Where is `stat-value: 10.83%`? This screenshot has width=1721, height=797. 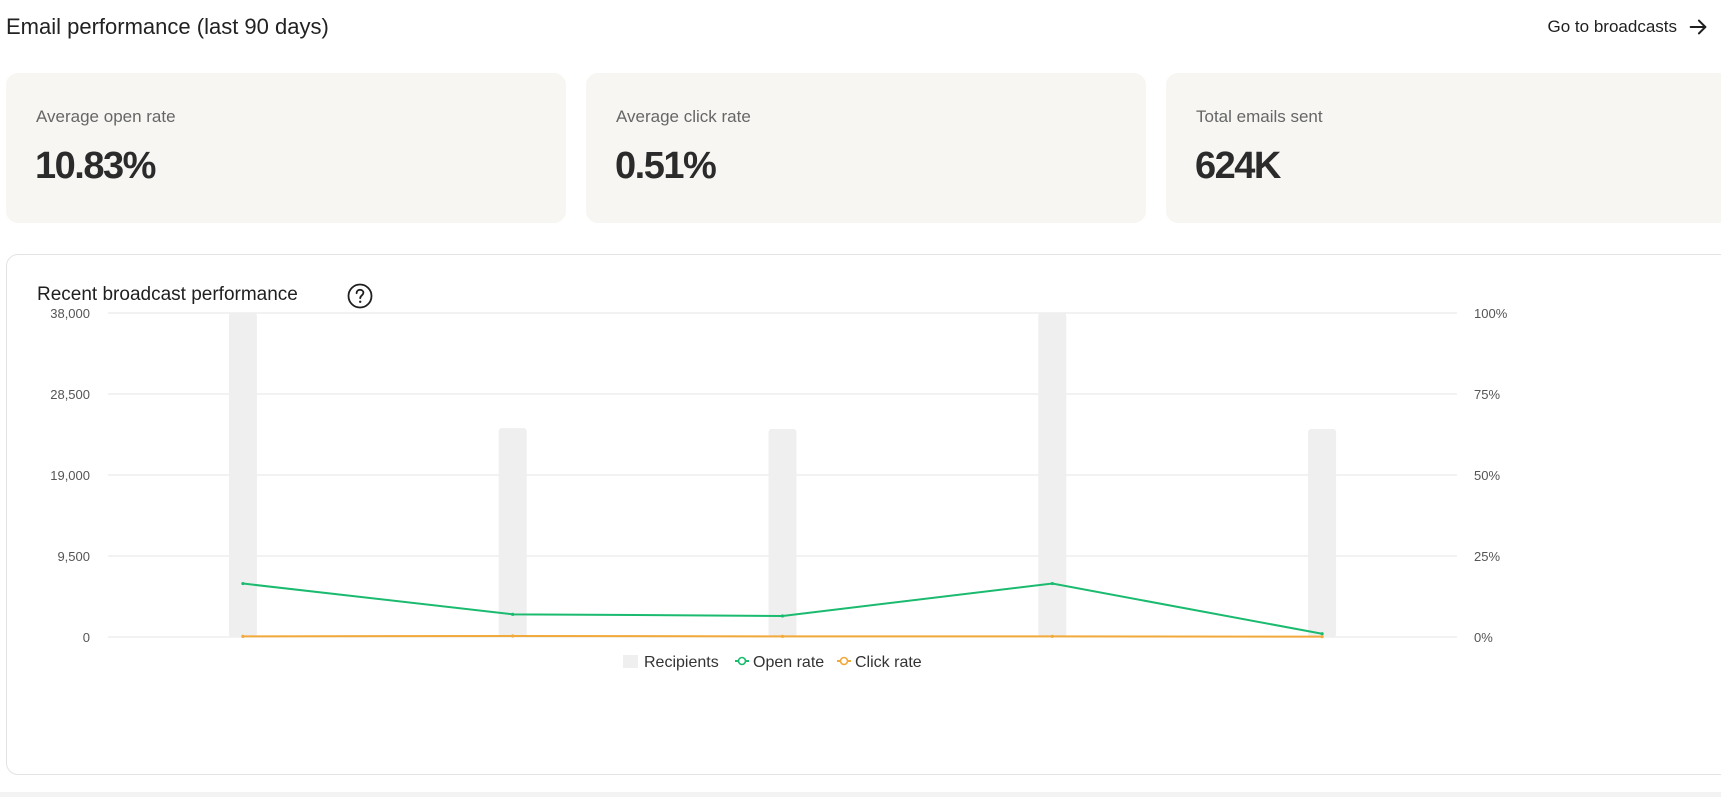
stat-value: 10.83% is located at coordinates (95, 166).